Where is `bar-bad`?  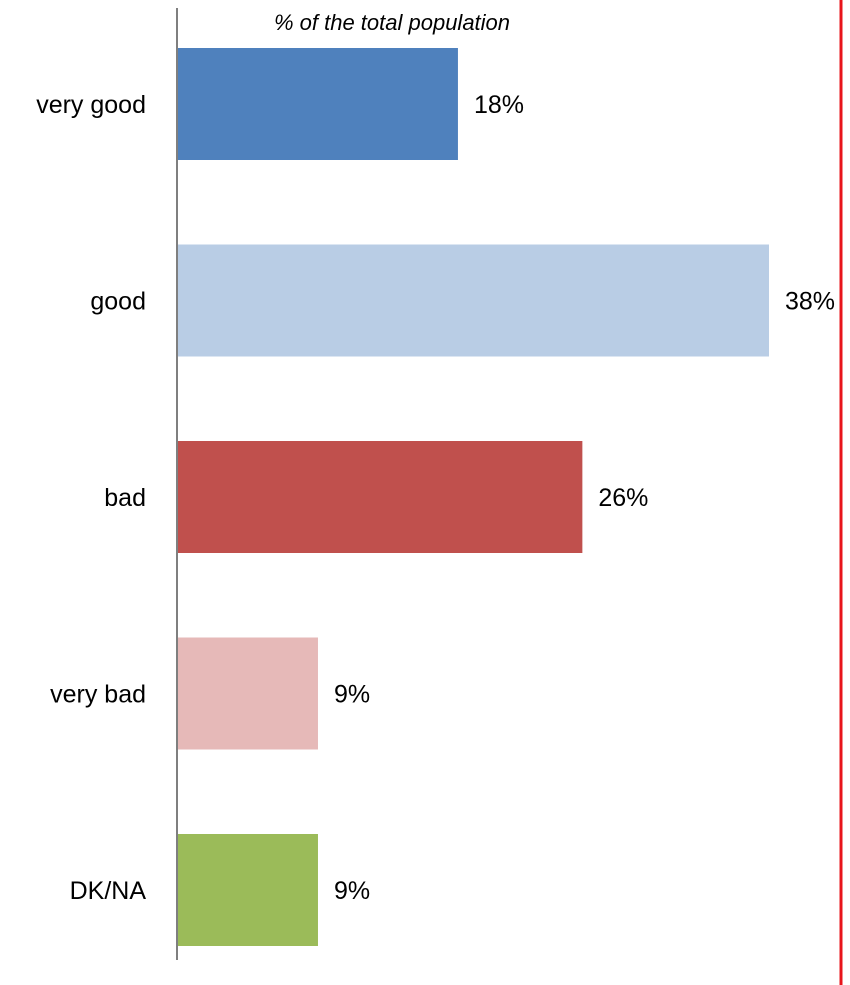
bar-bad is located at coordinates (380, 497).